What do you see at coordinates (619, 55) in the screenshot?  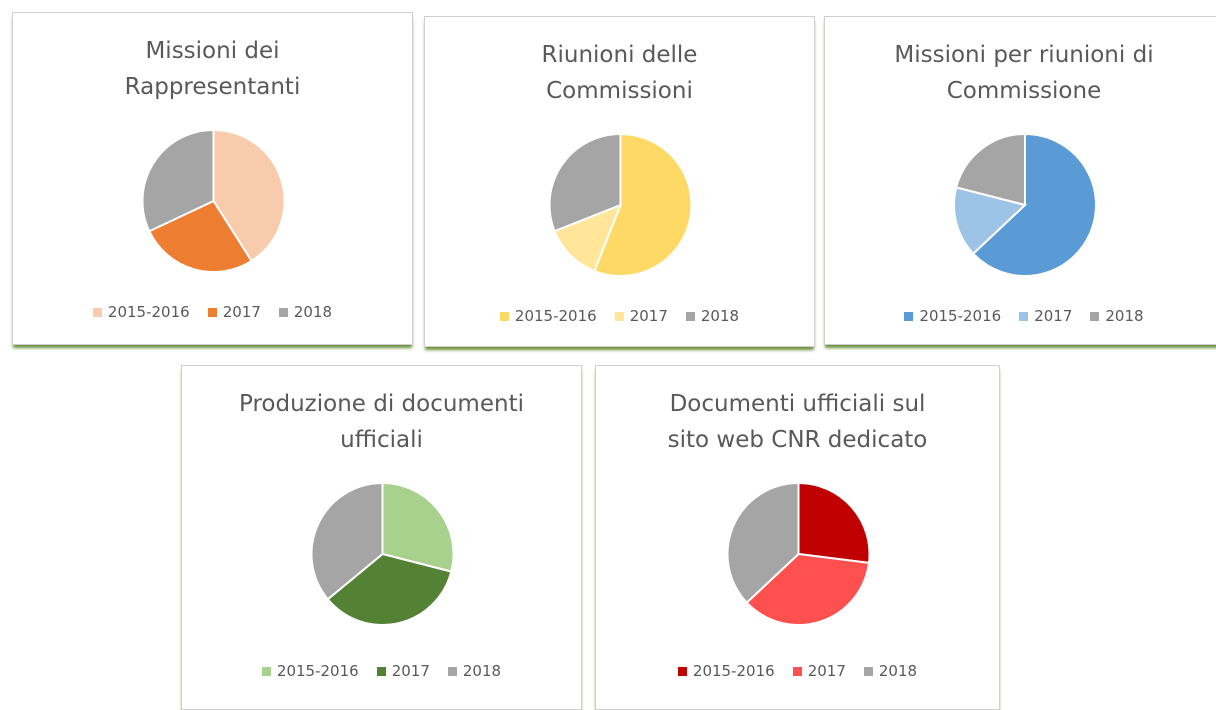 I see `title-line: Riunioni delle` at bounding box center [619, 55].